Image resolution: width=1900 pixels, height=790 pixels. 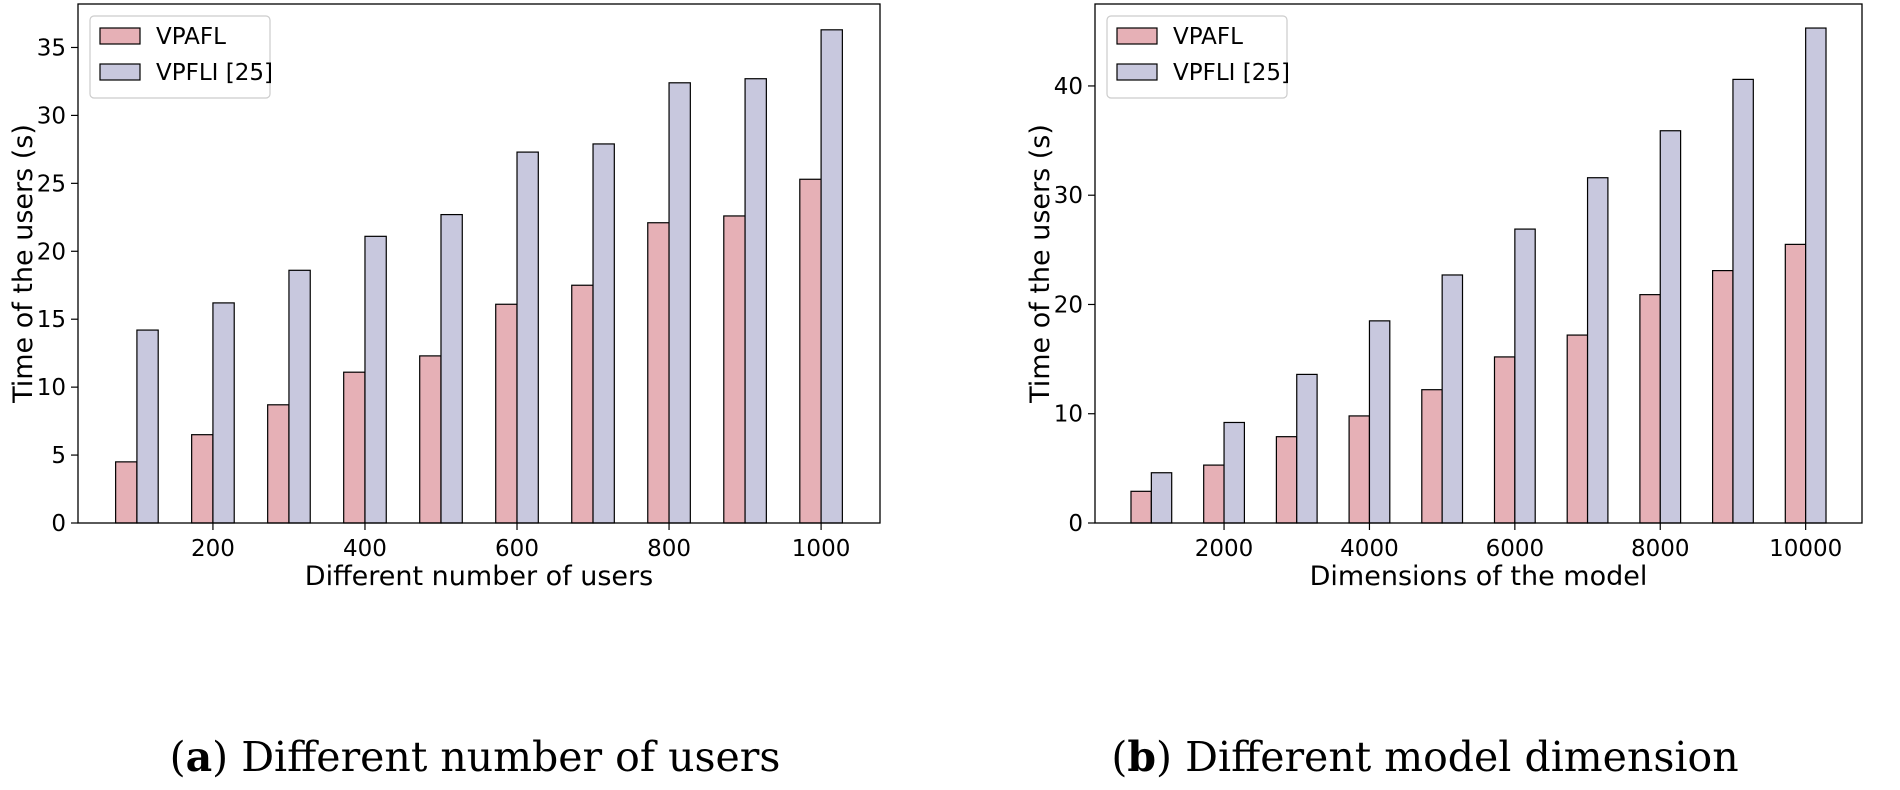 I want to click on x-tick-label: 600, so click(x=517, y=549).